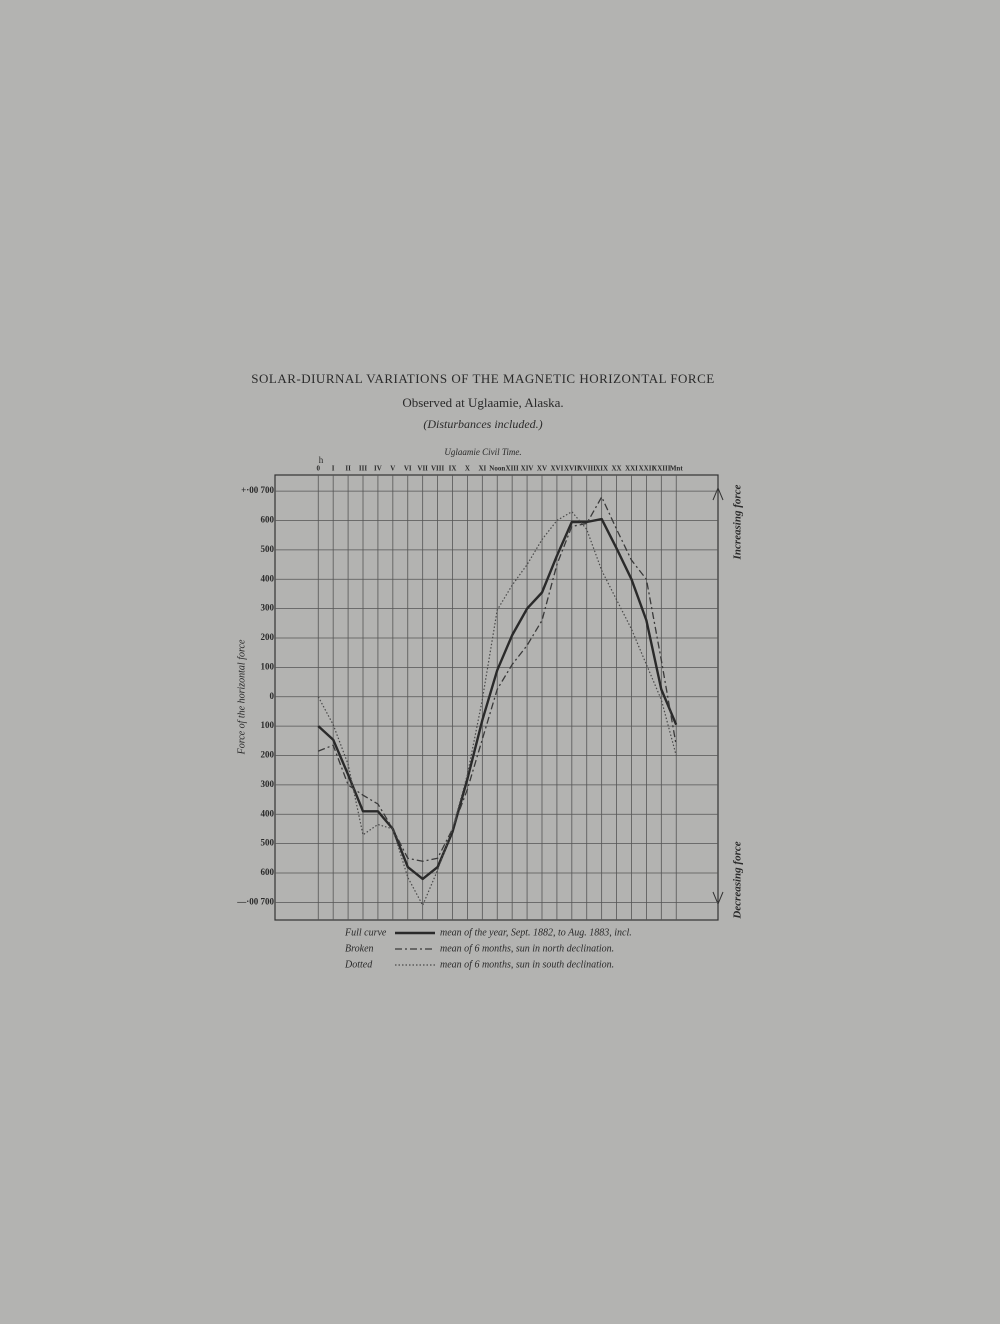 This screenshot has width=1000, height=1324. Describe the element at coordinates (572, 469) in the screenshot. I see `x-tick-label: XVII` at that location.